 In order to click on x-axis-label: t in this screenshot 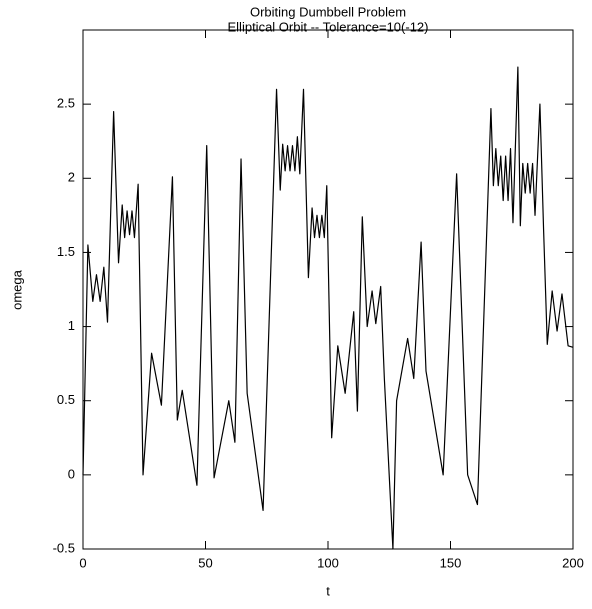, I will do `click(328, 590)`.